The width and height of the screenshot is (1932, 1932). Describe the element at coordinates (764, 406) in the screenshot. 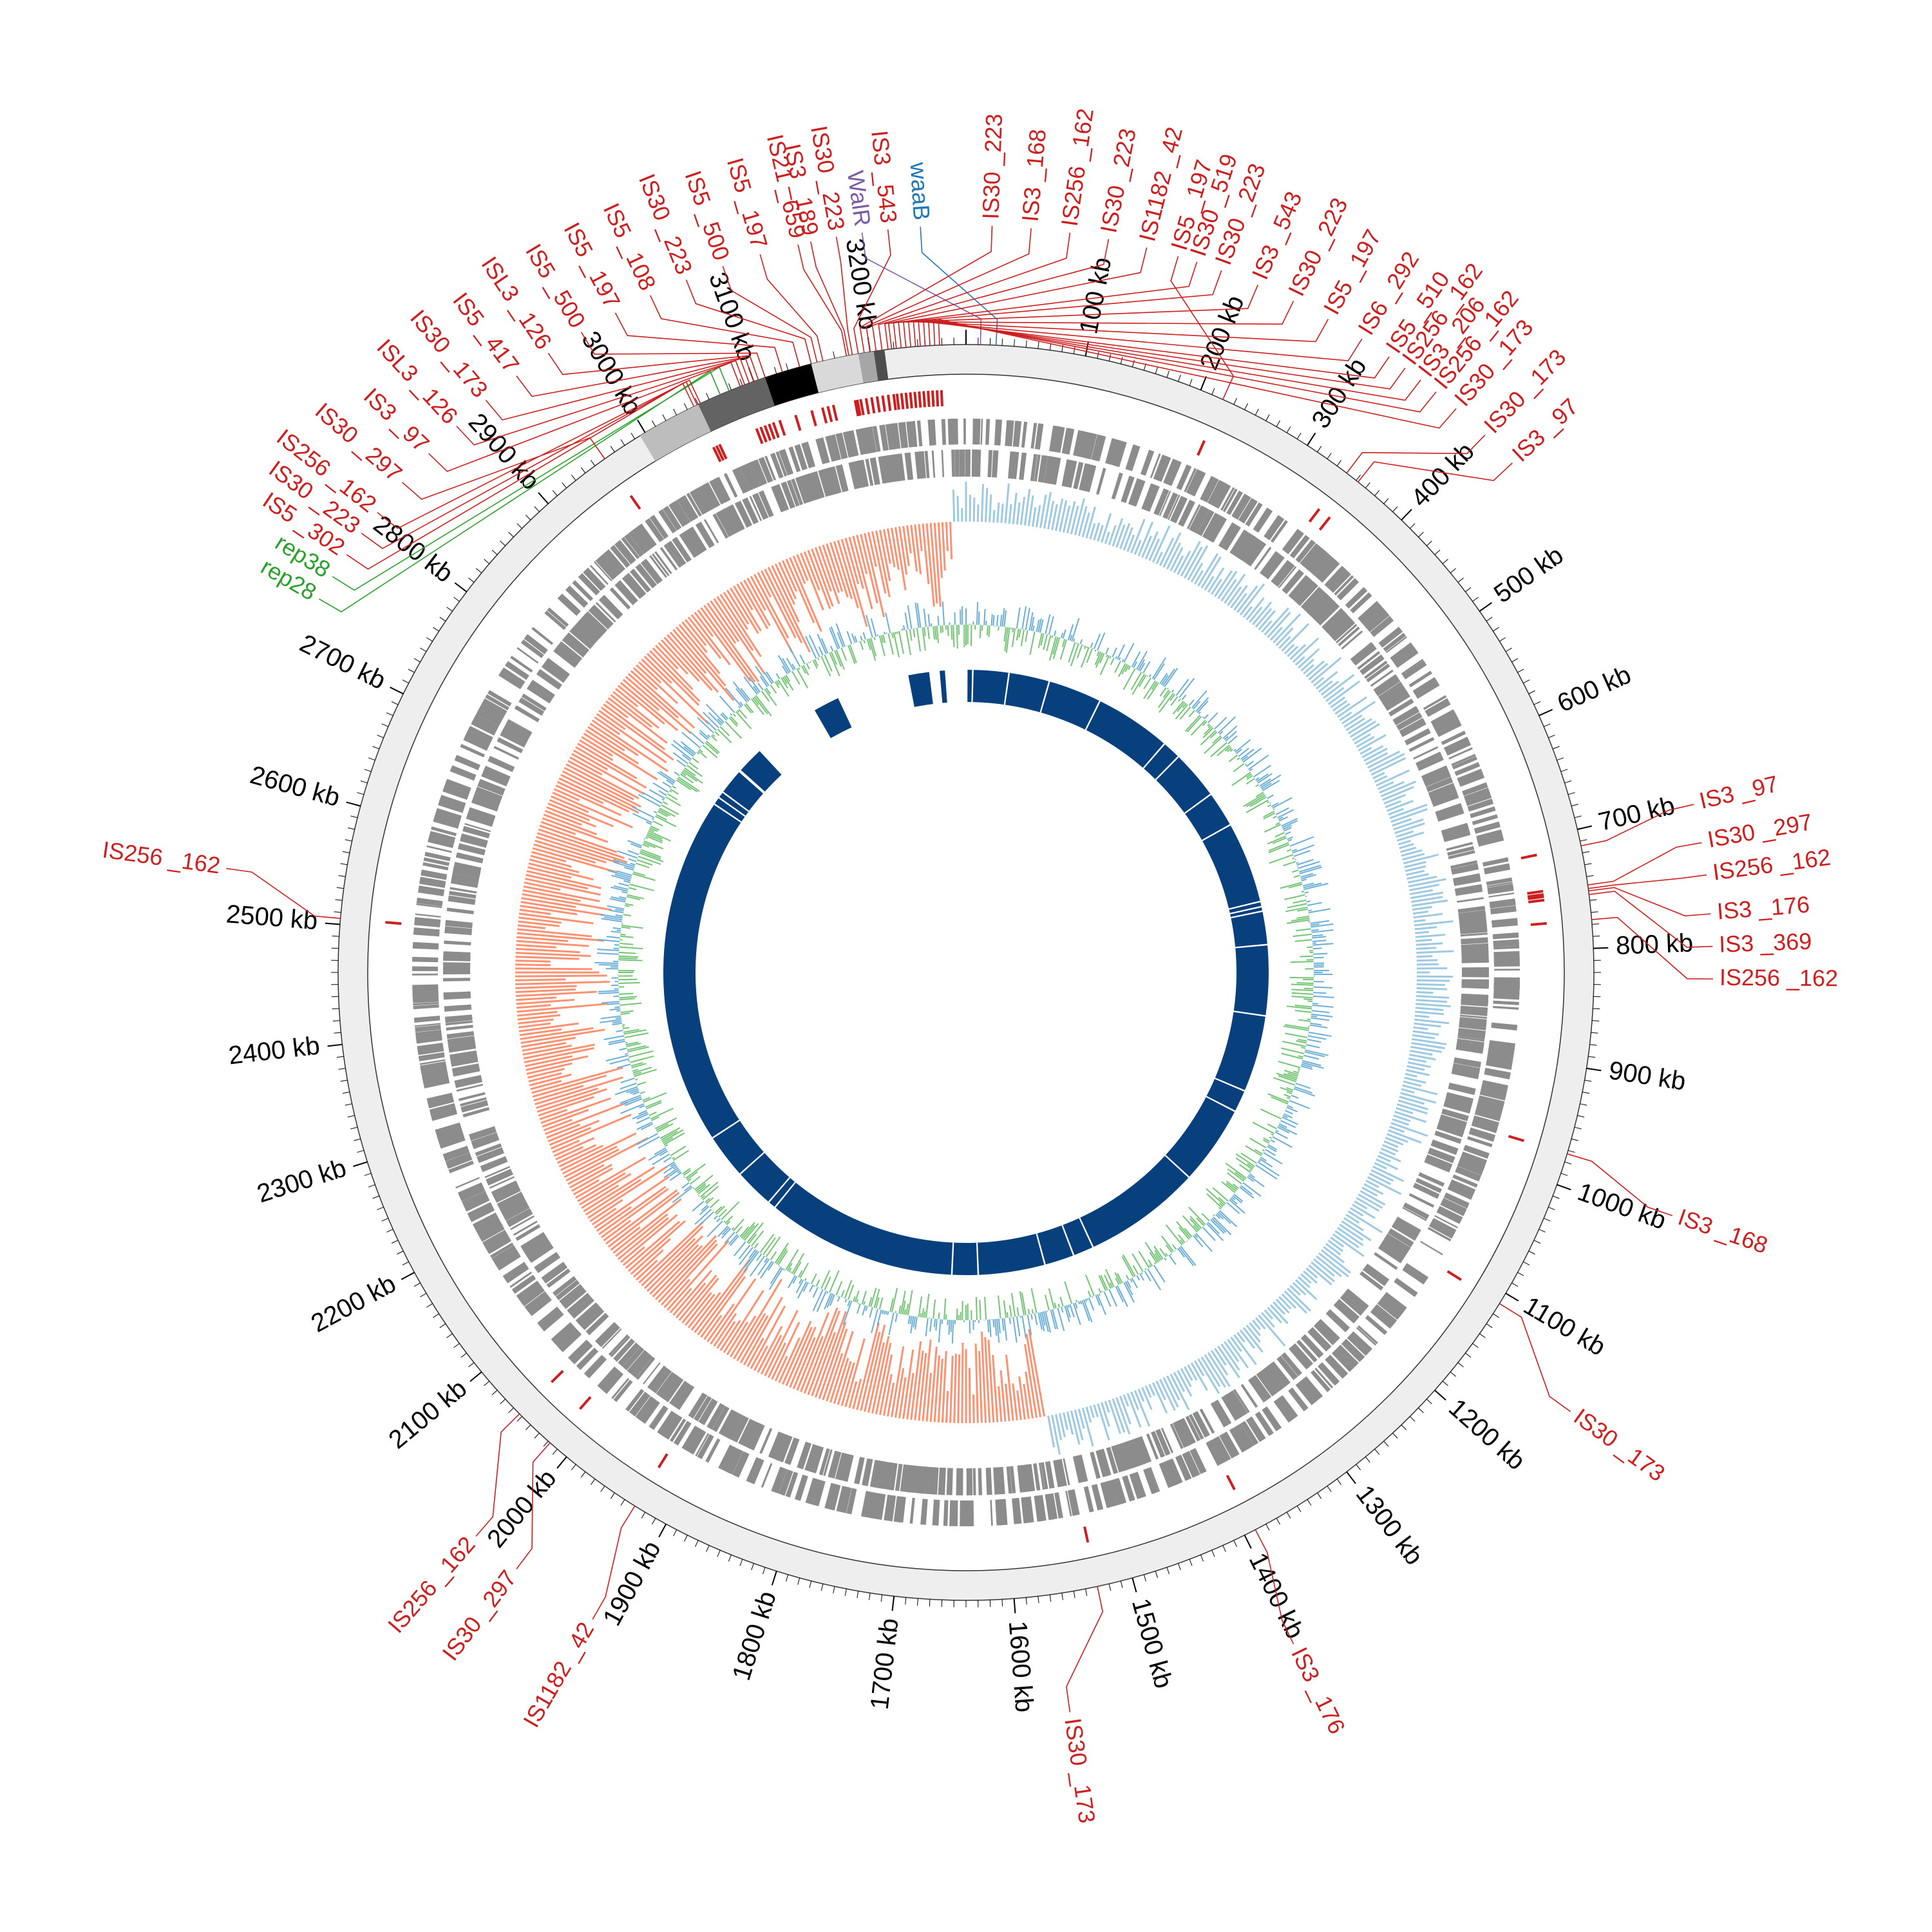

I see `region-blocks` at that location.